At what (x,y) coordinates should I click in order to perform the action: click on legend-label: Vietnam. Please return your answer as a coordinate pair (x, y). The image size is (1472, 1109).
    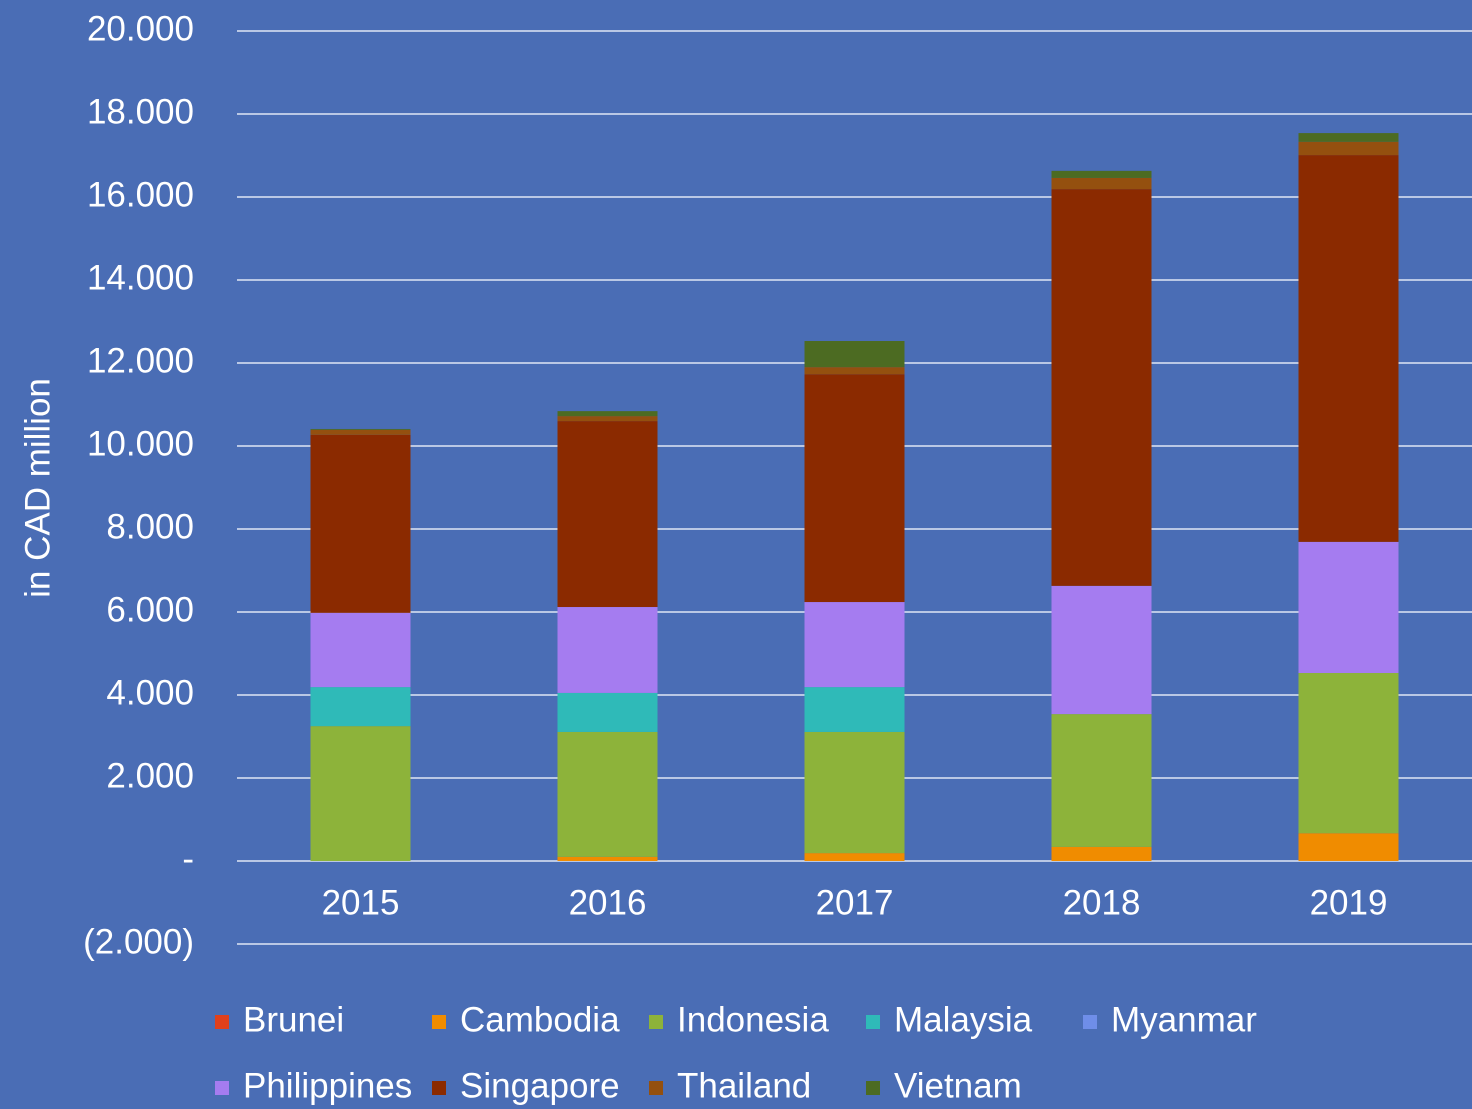
    Looking at the image, I should click on (958, 1085).